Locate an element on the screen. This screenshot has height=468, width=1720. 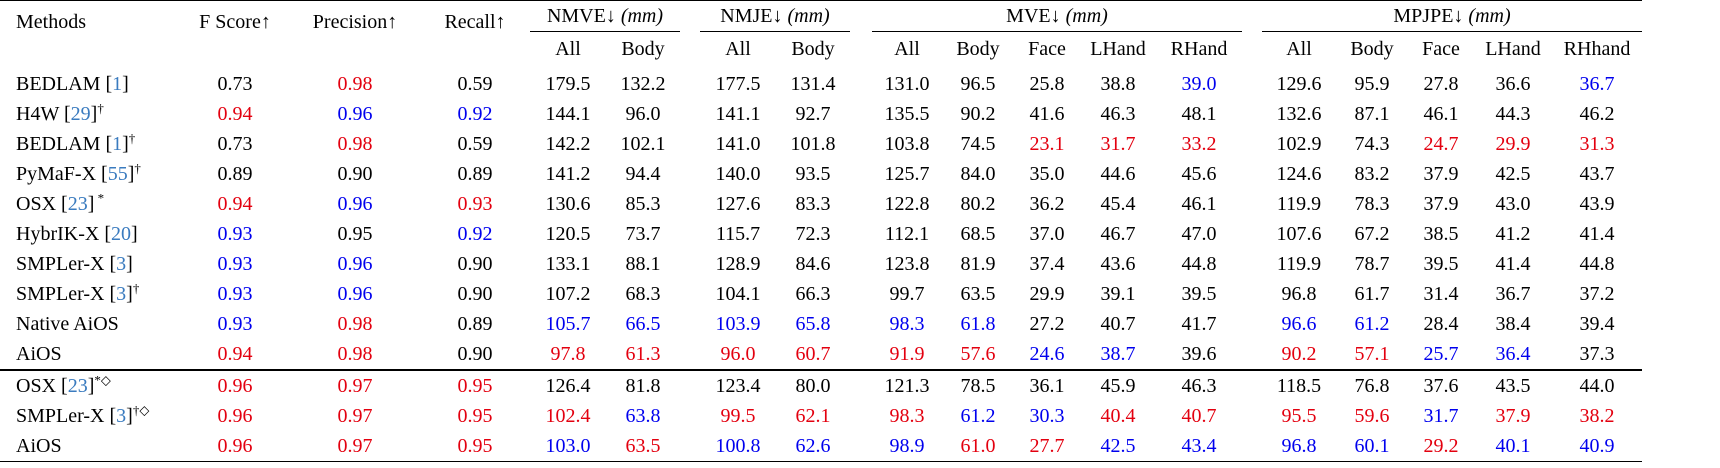
citation-link: 29 is located at coordinates (80, 114).